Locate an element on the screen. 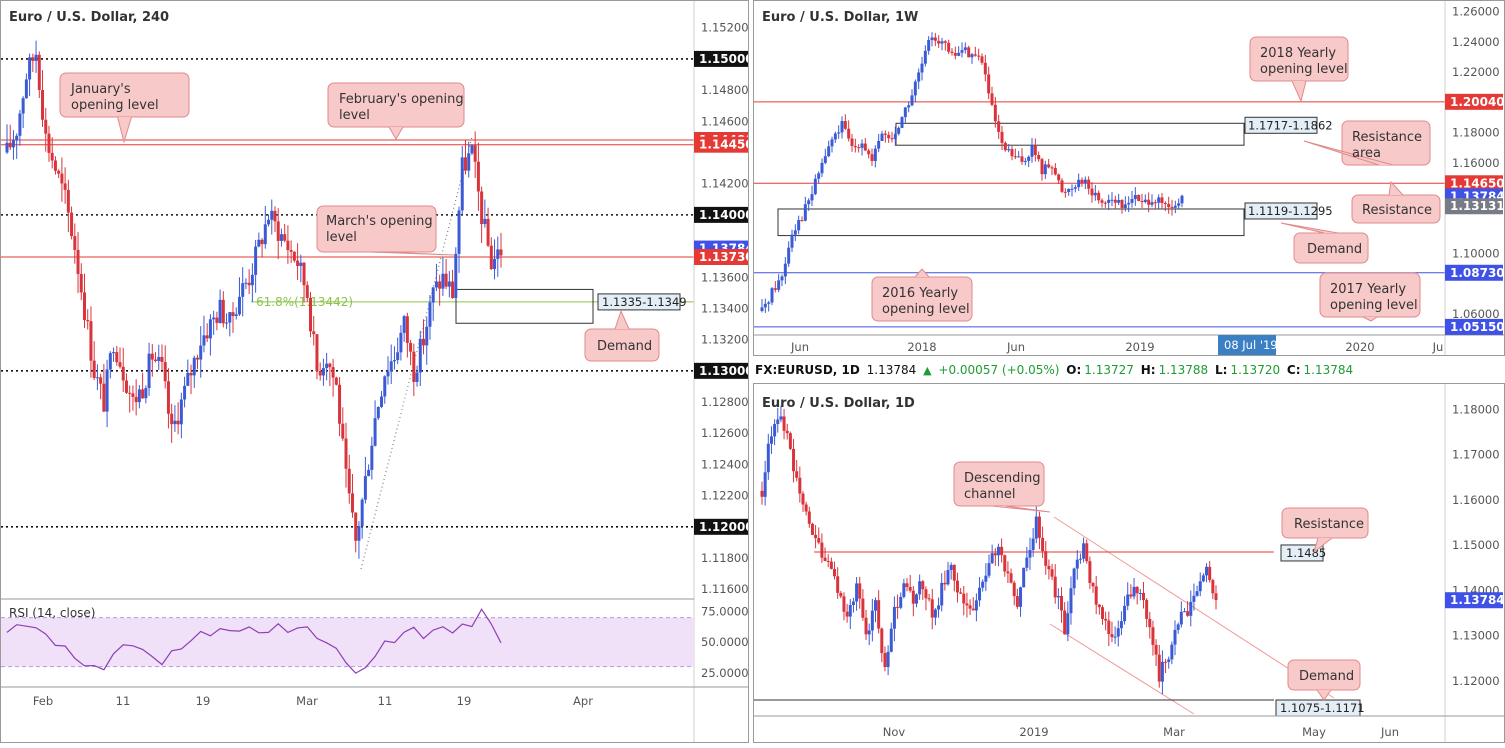  annotation-pointer is located at coordinates (922, 273).